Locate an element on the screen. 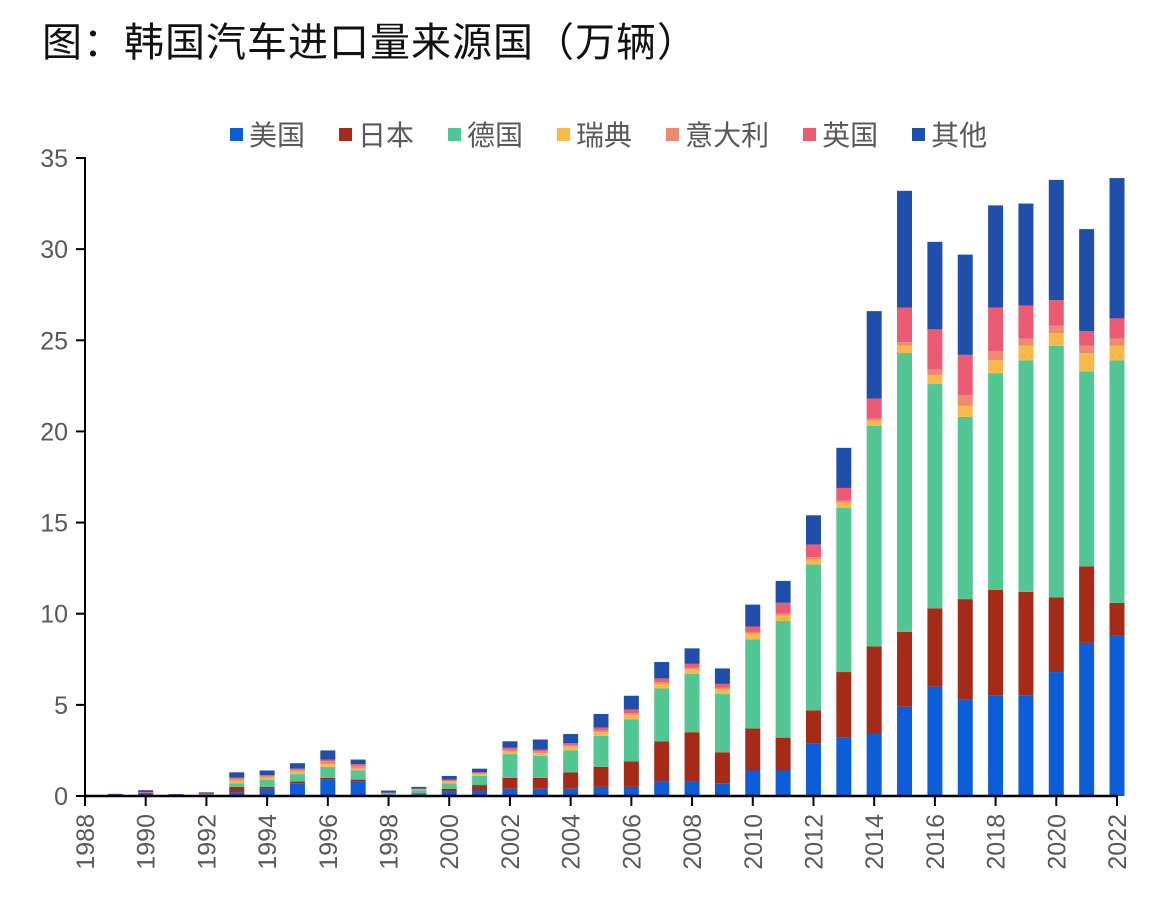  legend-item: 日本 is located at coordinates (376, 134).